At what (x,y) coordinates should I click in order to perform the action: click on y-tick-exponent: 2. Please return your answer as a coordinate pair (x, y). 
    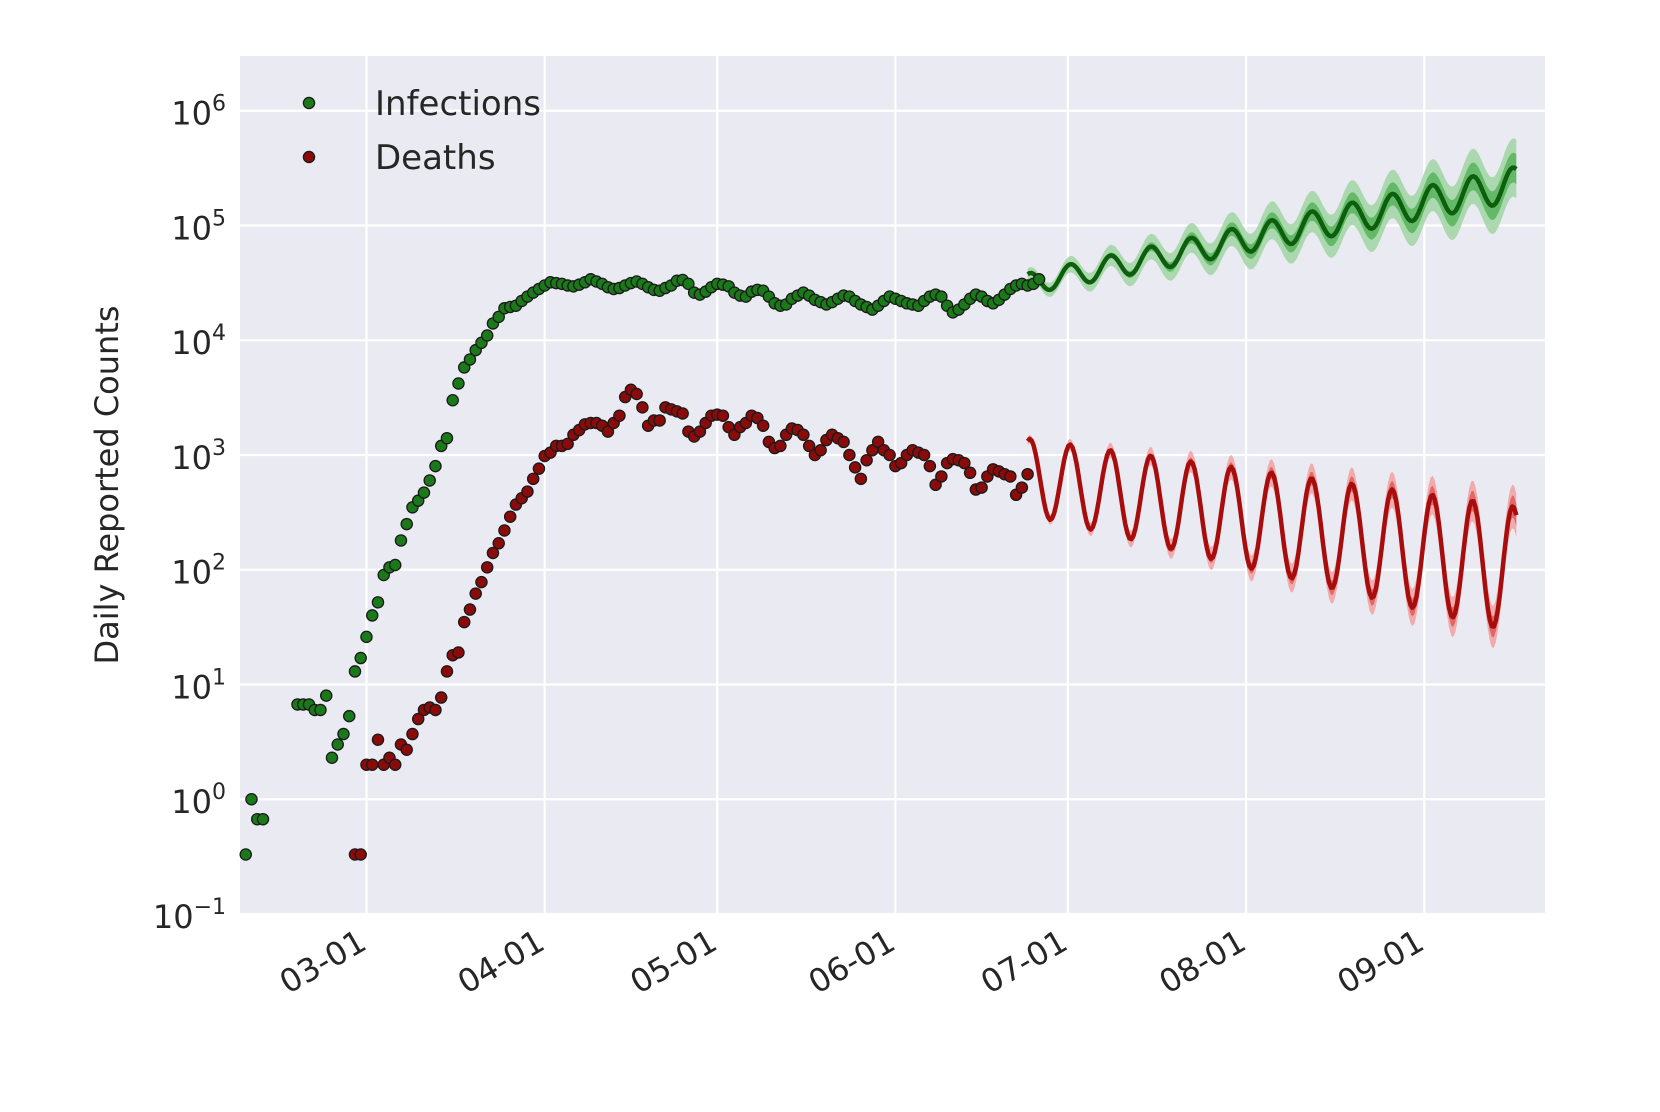
    Looking at the image, I should click on (219, 563).